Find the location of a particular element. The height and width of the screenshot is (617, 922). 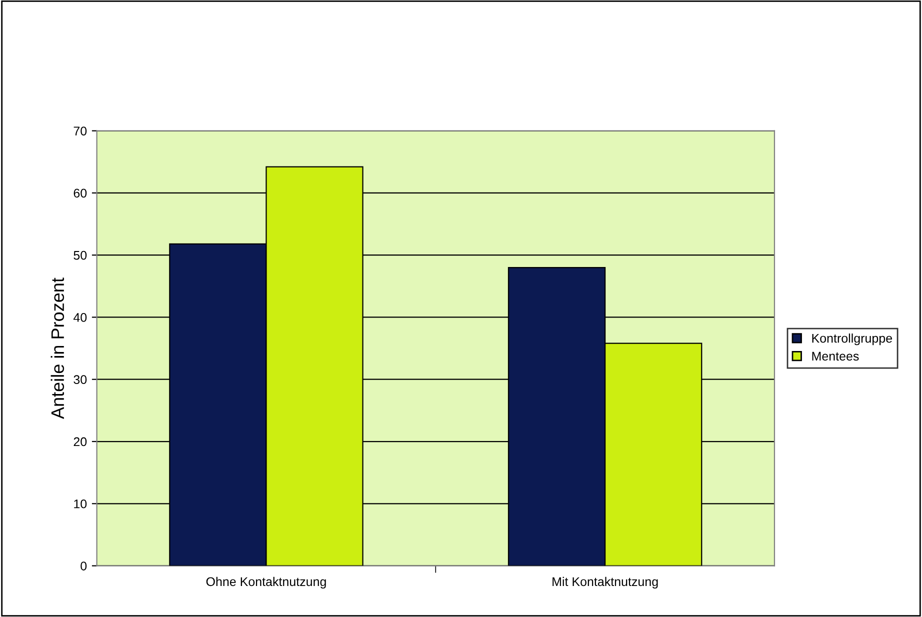

y-tick-label: 20 is located at coordinates (80, 441).